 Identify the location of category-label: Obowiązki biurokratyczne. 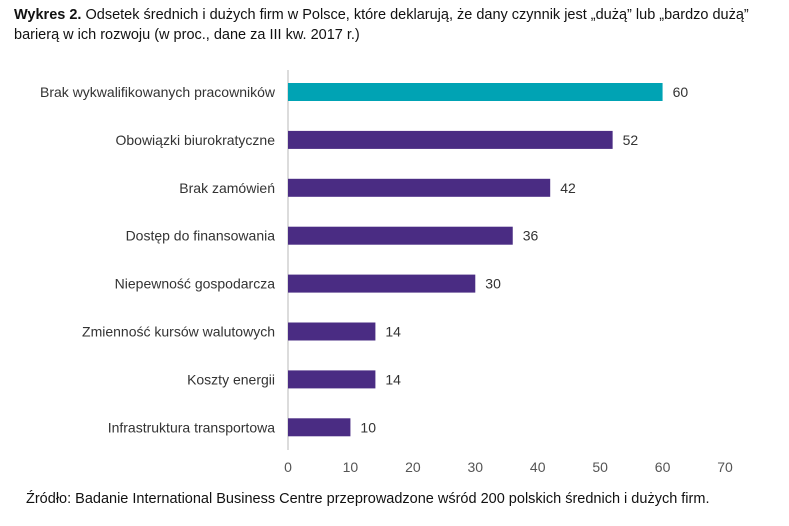
(195, 140).